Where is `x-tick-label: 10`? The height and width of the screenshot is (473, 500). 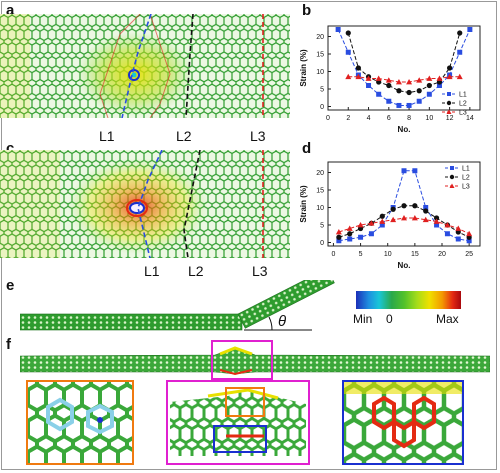 x-tick-label: 10 is located at coordinates (429, 118).